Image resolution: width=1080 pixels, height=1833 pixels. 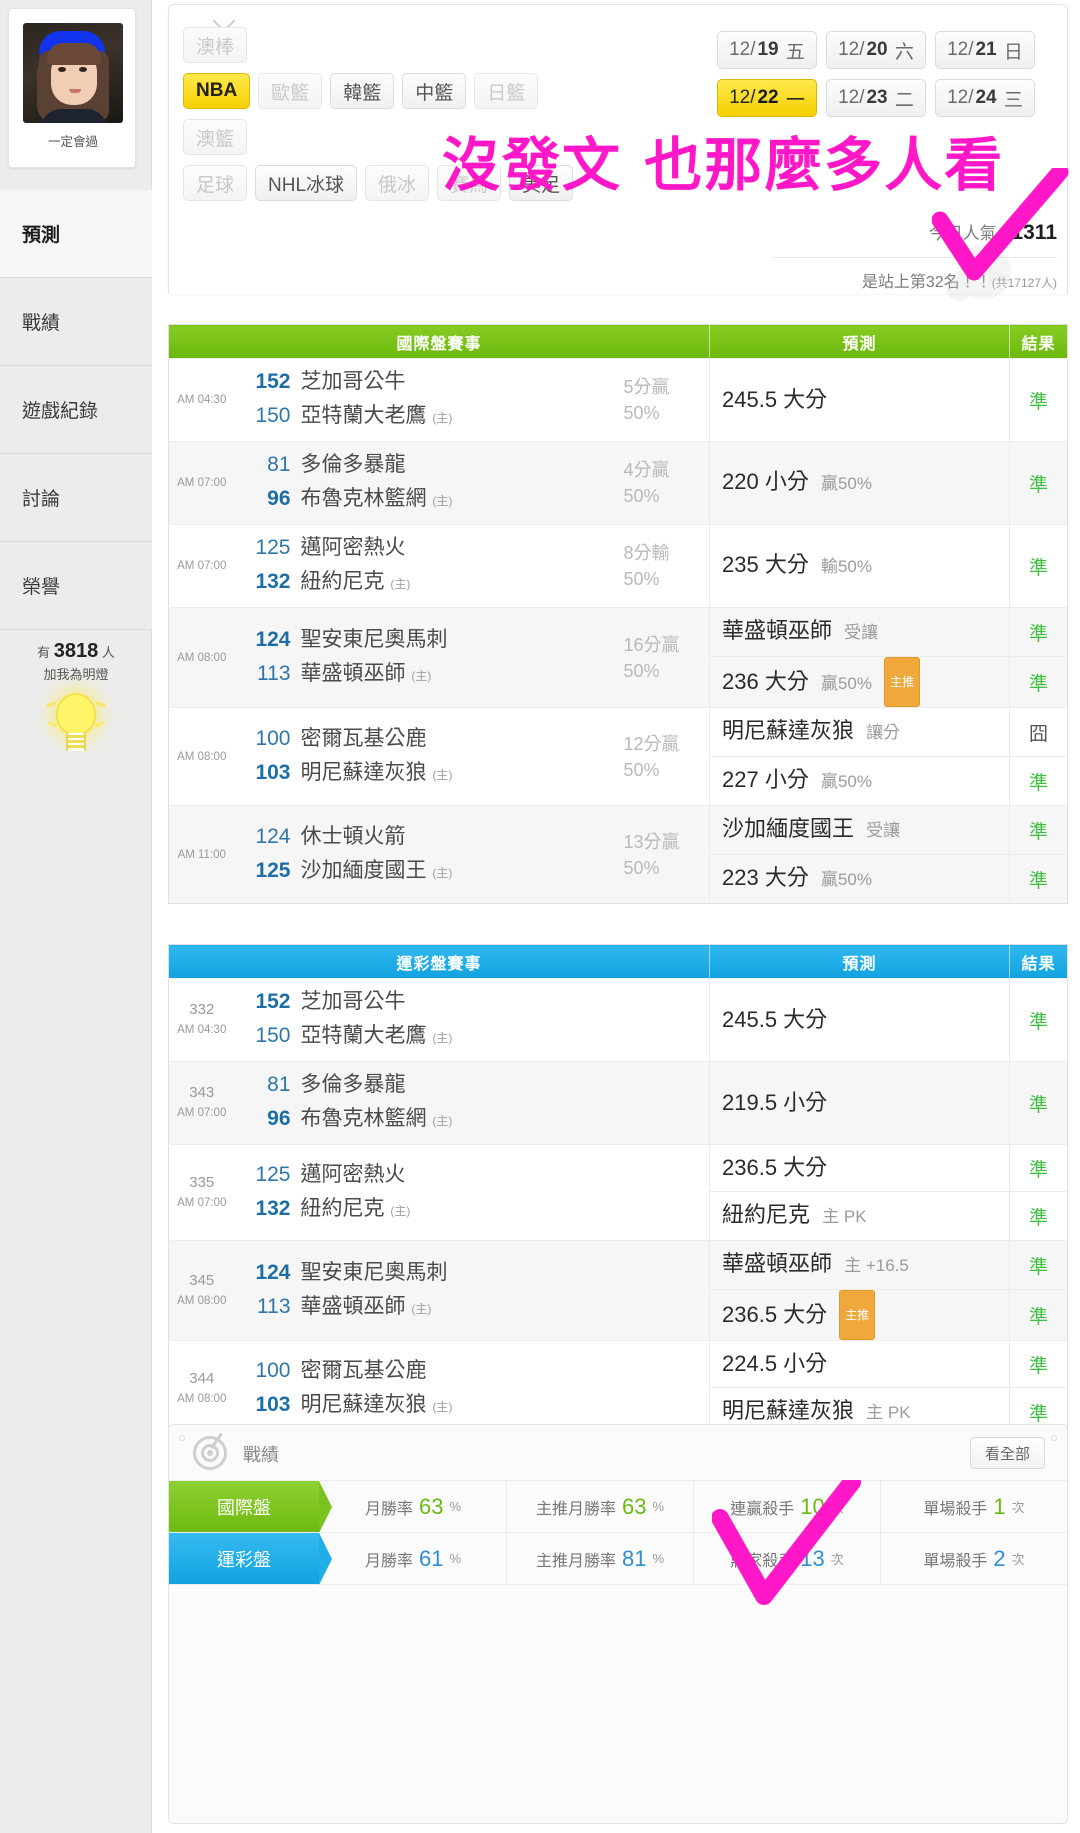 What do you see at coordinates (985, 98) in the screenshot?
I see `date-chip-12-24: 12/24 三` at bounding box center [985, 98].